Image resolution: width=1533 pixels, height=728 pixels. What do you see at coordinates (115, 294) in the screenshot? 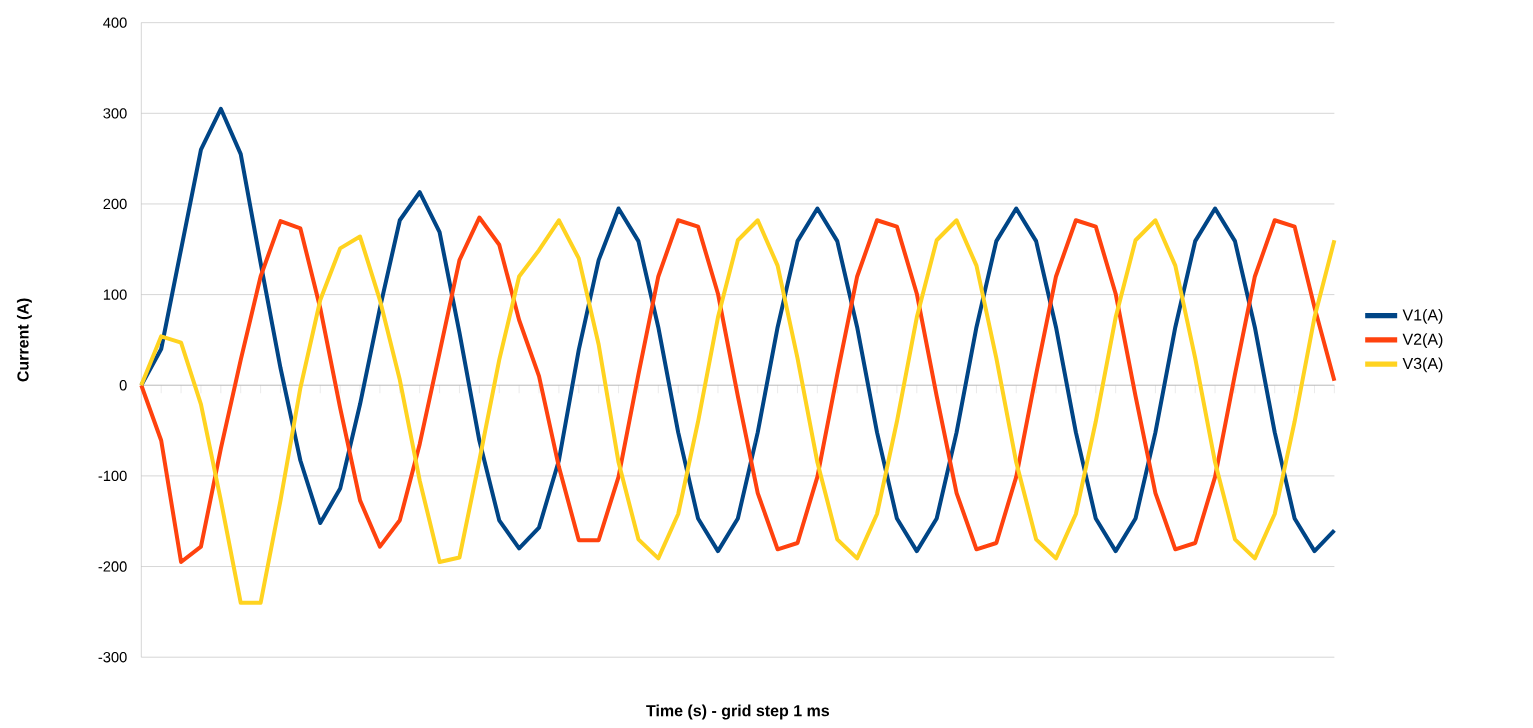
I see `y-tick-label: 100` at bounding box center [115, 294].